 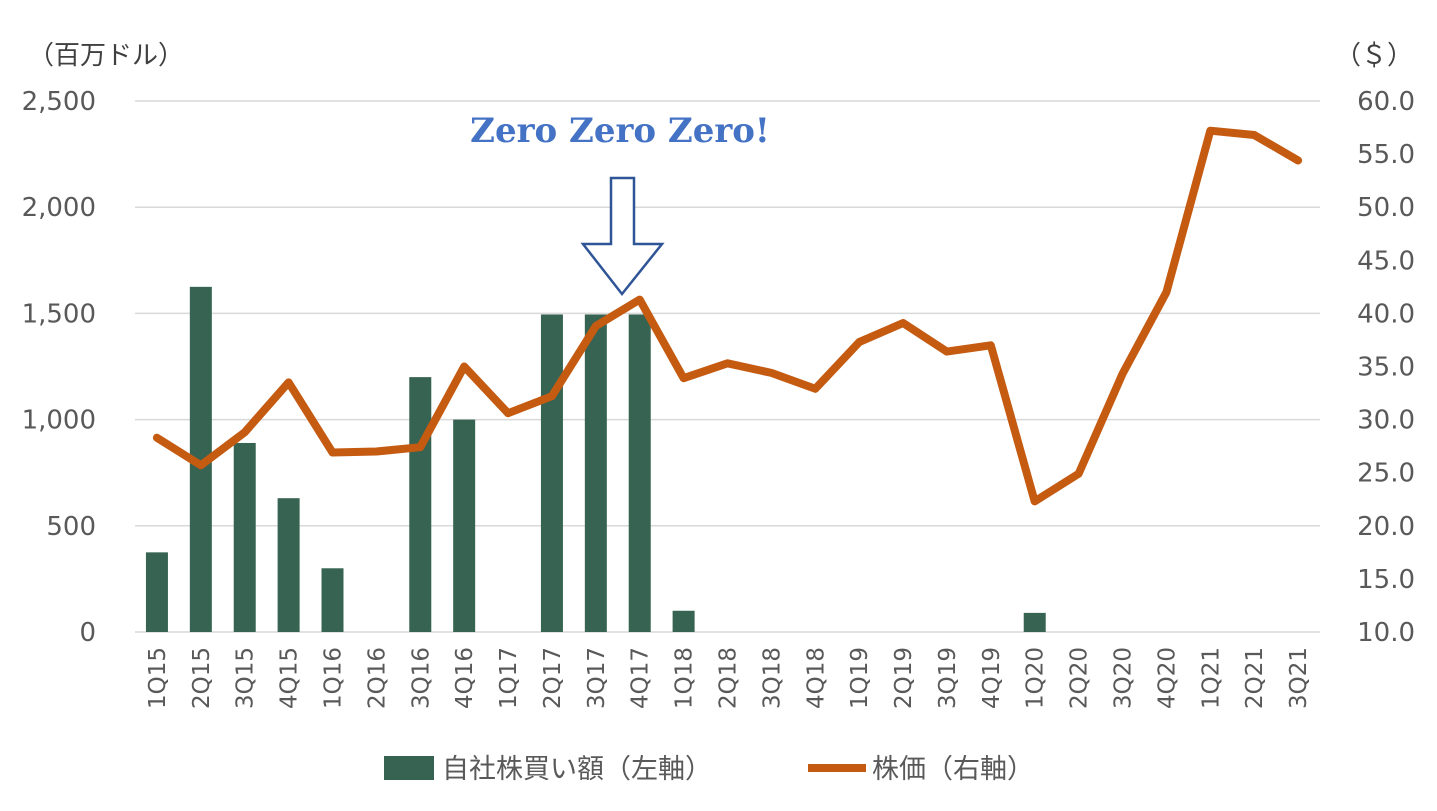 I want to click on bar-1Q16, so click(x=332, y=600).